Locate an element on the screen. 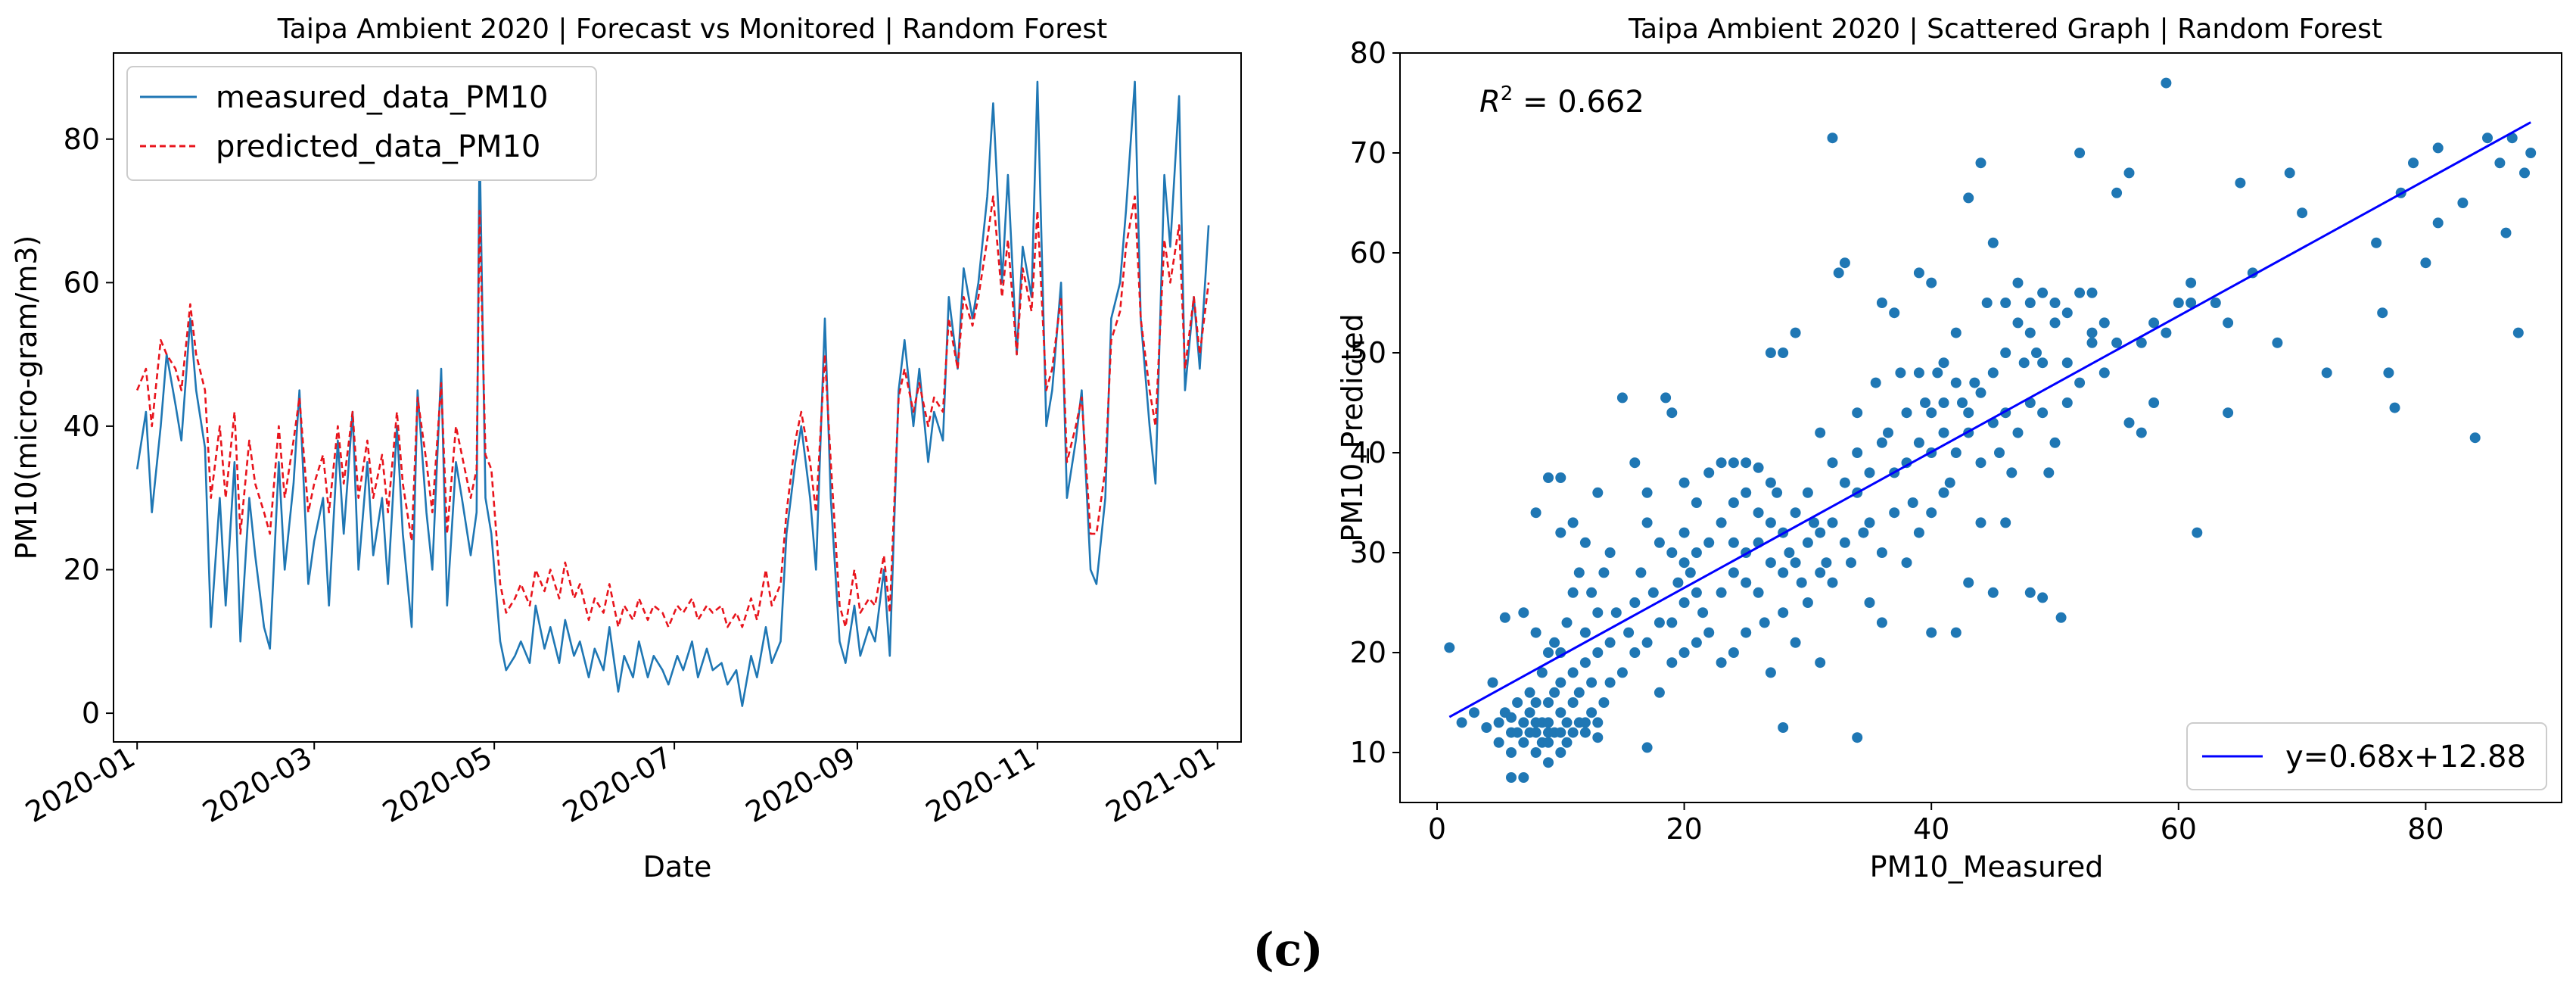 The height and width of the screenshot is (991, 2576). legend-box is located at coordinates (361, 124).